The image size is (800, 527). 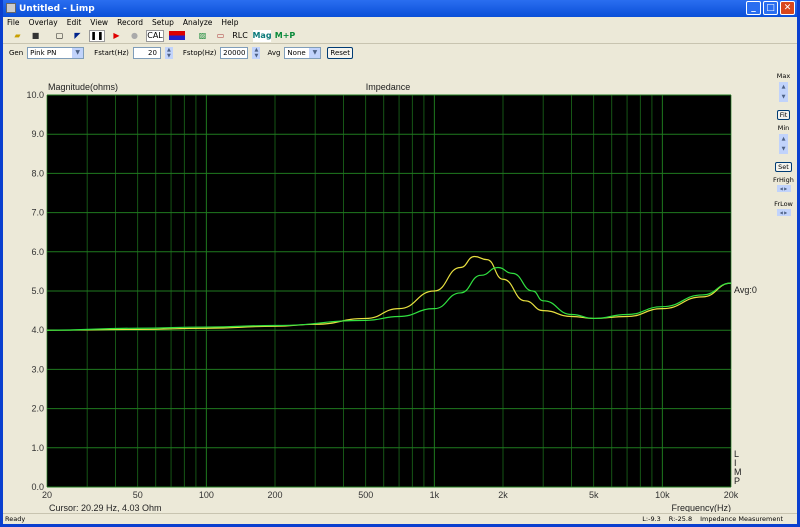 I want to click on fstop-input: 20000, so click(x=234, y=52).